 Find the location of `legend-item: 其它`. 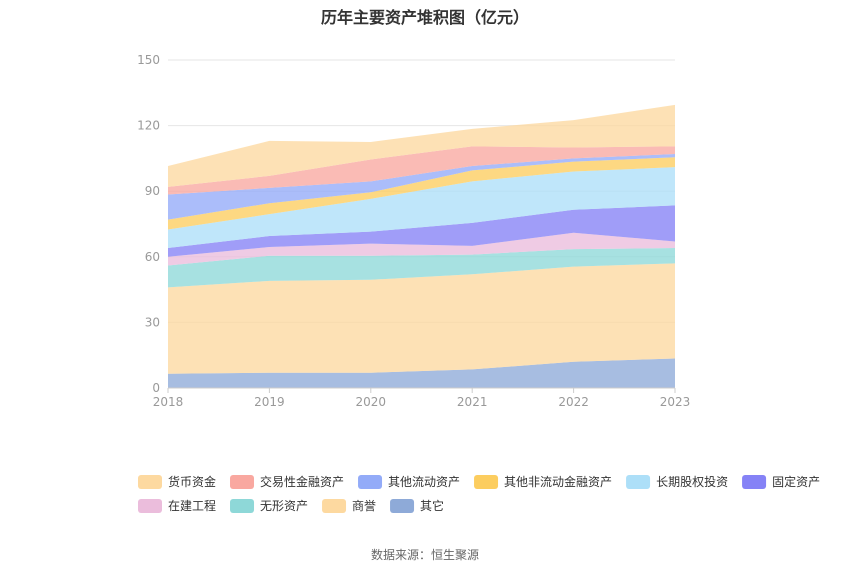

legend-item: 其它 is located at coordinates (417, 505).